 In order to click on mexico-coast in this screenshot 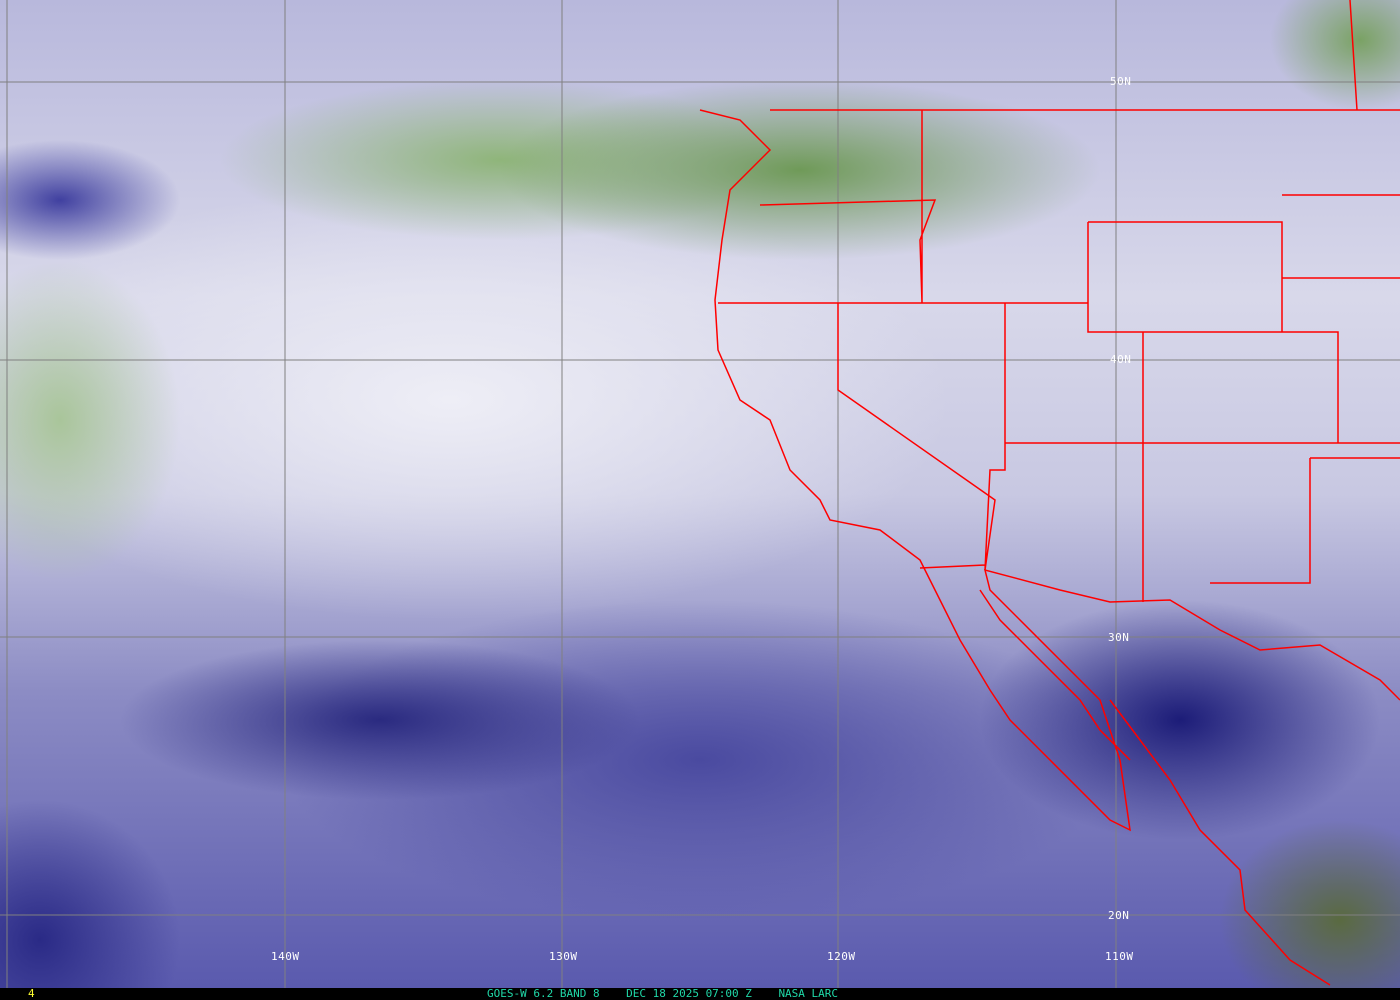, I will do `click(1220, 842)`.